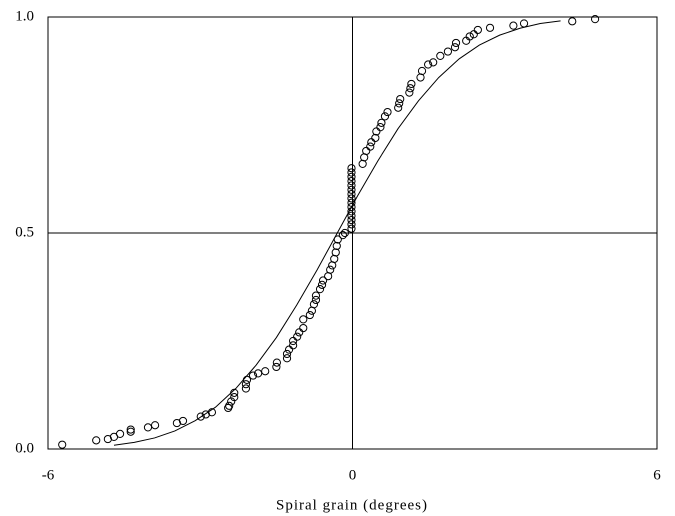 This screenshot has height=516, width=675. I want to click on x-tick-label: 0, so click(353, 475).